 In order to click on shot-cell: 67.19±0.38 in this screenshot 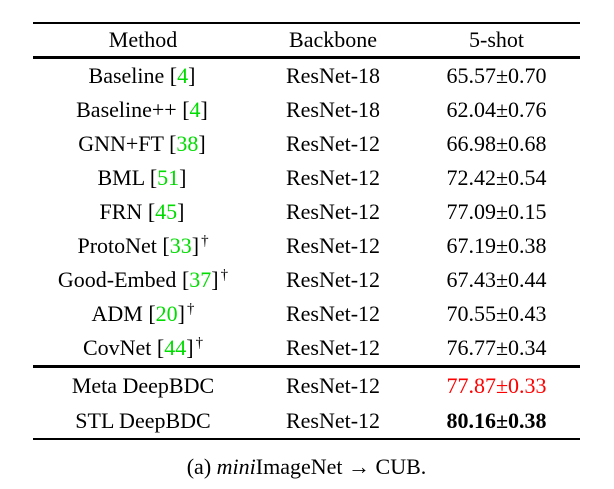, I will do `click(496, 245)`.